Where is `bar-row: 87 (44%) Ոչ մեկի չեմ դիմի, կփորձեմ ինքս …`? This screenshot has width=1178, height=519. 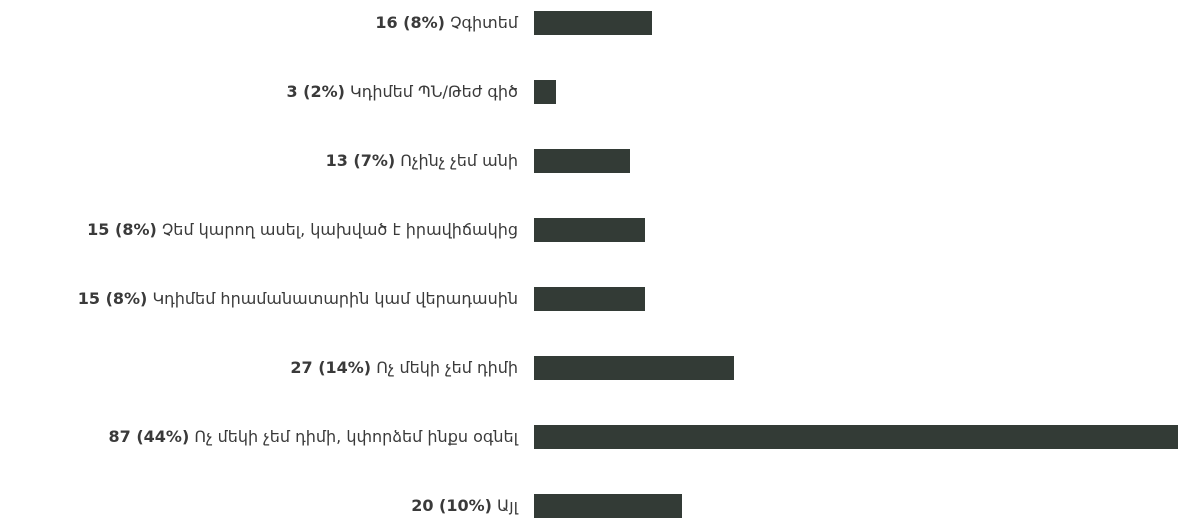
bar-row: 87 (44%) Ոչ մեկի չեմ դիմի, կփորձեմ ինքս … is located at coordinates (589, 437).